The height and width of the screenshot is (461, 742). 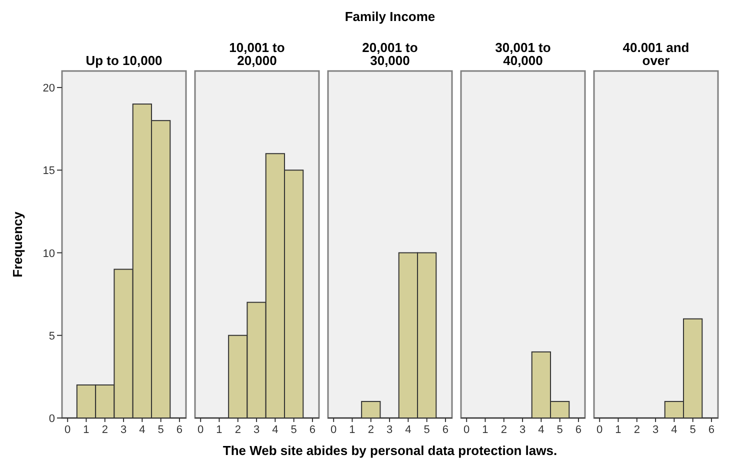 What do you see at coordinates (48, 171) in the screenshot?
I see `y-tick-label: 15` at bounding box center [48, 171].